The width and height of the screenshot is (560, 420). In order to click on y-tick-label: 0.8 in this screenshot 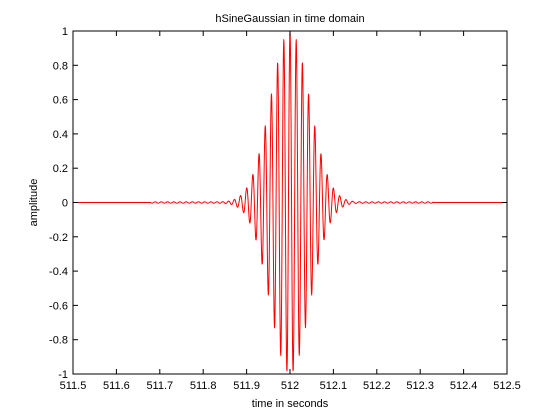, I will do `click(60, 66)`.